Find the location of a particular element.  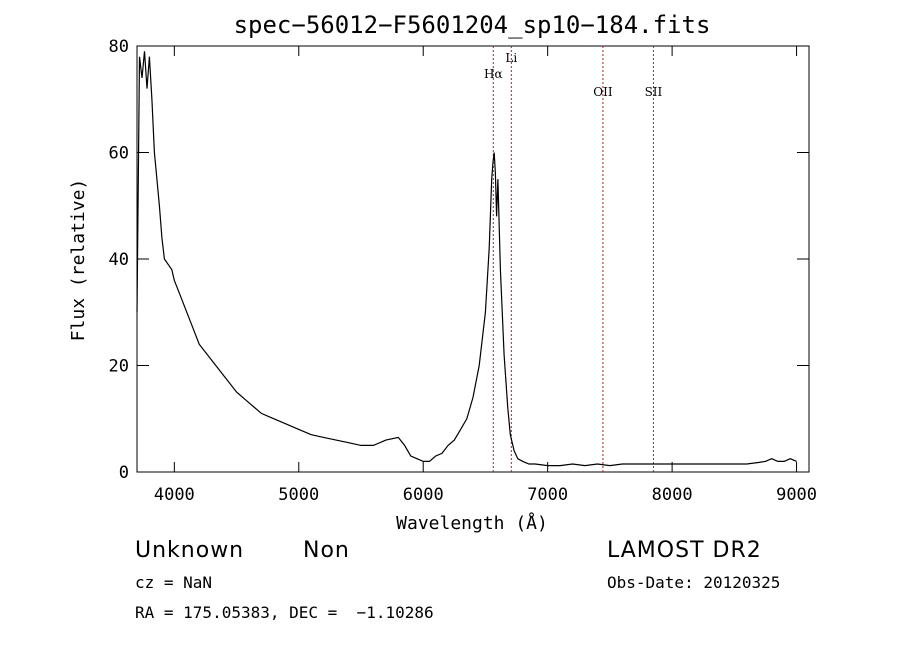

y-tick-label: 40 is located at coordinates (119, 260).